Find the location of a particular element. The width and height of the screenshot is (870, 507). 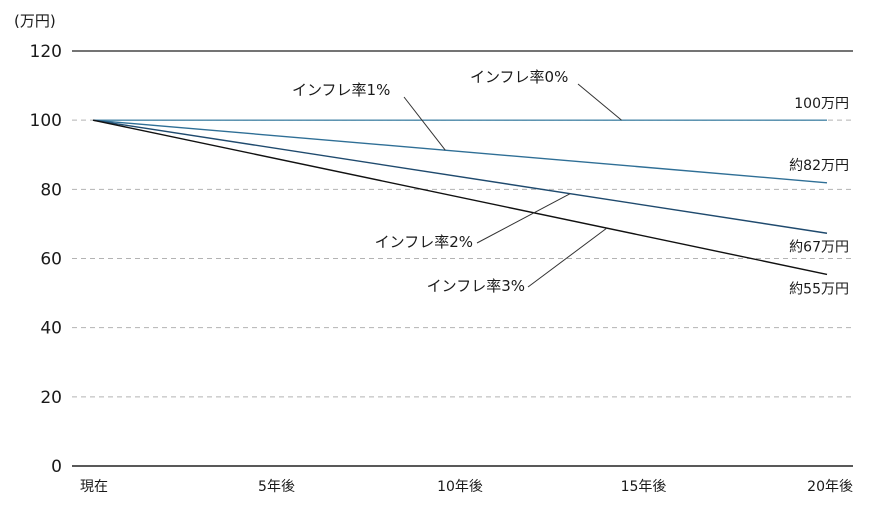

end-label-2: 約67万円 is located at coordinates (819, 247).